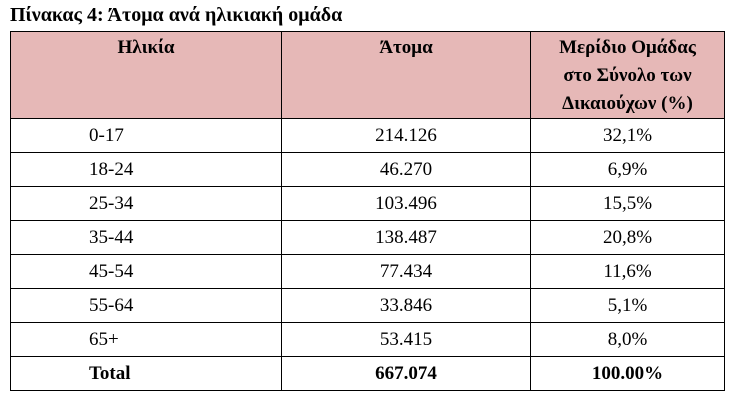 Image resolution: width=735 pixels, height=411 pixels. Describe the element at coordinates (406, 169) in the screenshot. I see `table-cell: 46.270` at that location.